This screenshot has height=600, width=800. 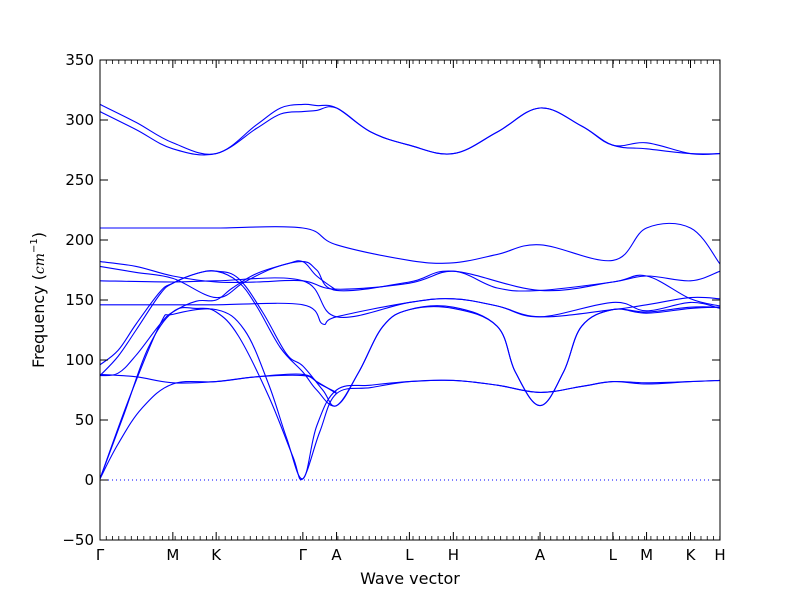 What do you see at coordinates (79, 120) in the screenshot?
I see `y-tick-label: 300` at bounding box center [79, 120].